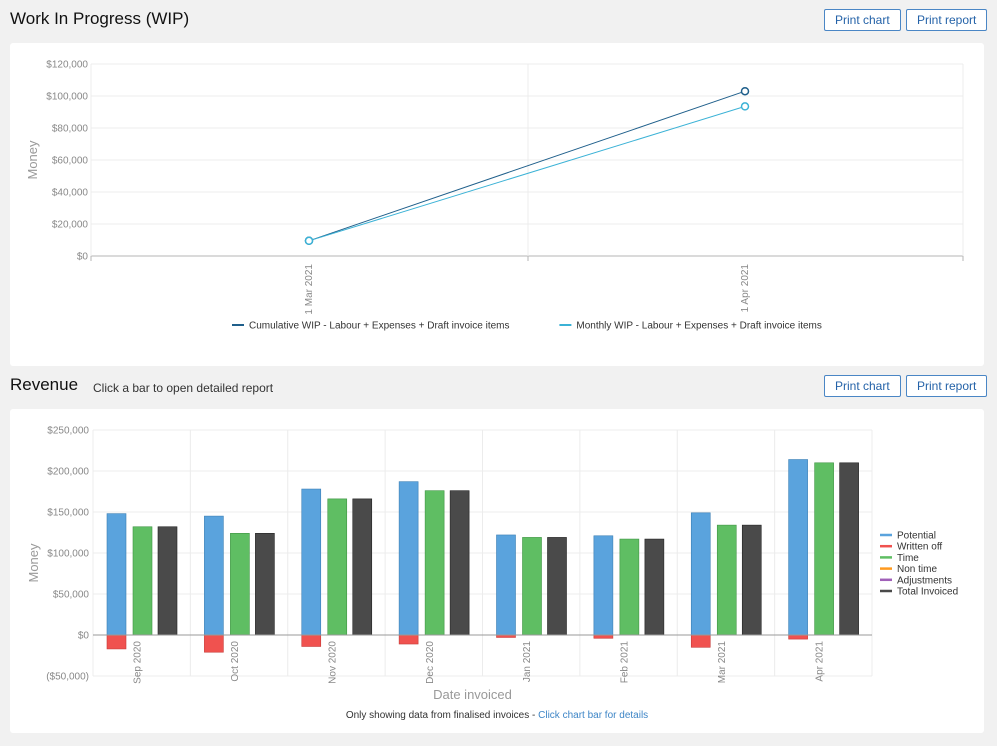 Image resolution: width=997 pixels, height=746 pixels. I want to click on wip-print-chart-button: Print chart, so click(862, 20).